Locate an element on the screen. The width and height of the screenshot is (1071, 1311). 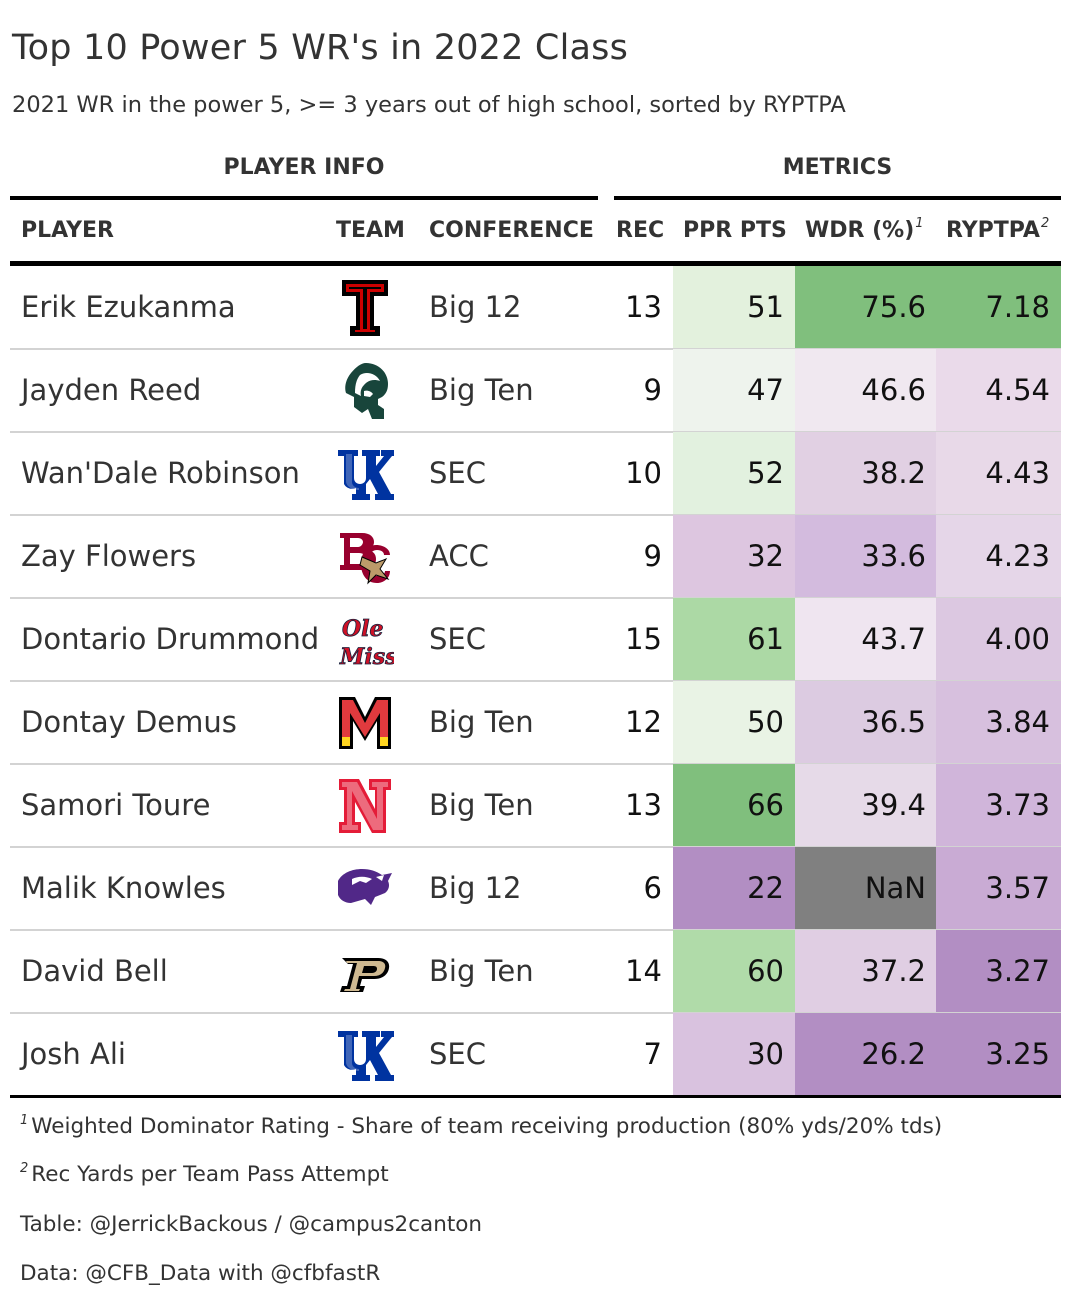
ppr-cell: 61 is located at coordinates (765, 639).